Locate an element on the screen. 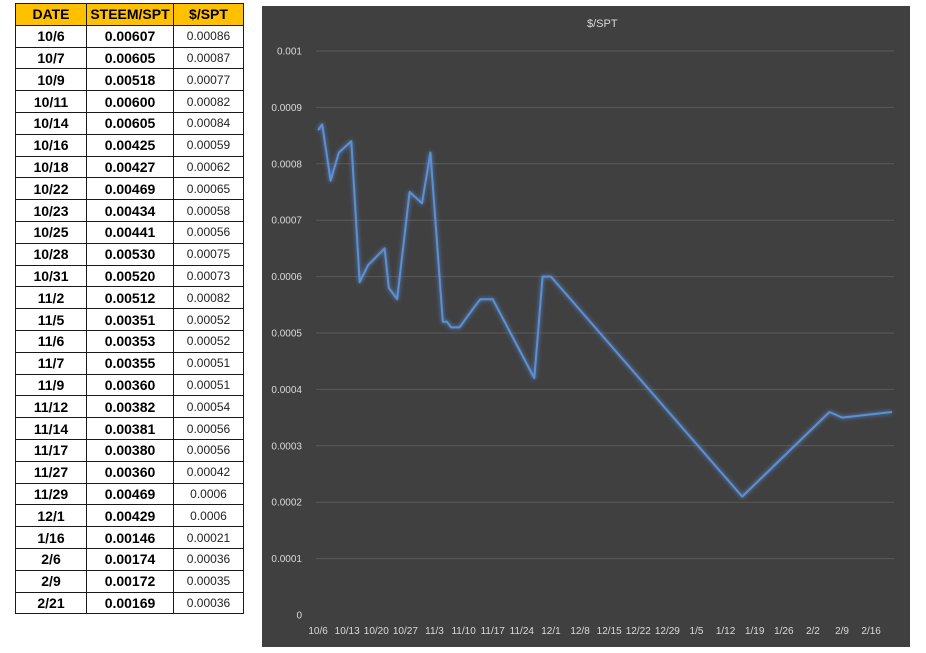  x-tick-label: 10/20 is located at coordinates (376, 631).